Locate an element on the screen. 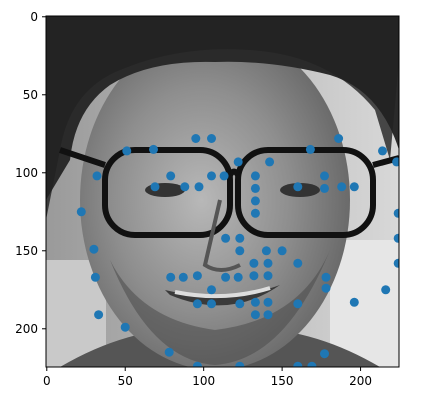 The width and height of the screenshot is (425, 418). x-tick-label: 0 is located at coordinates (47, 381).